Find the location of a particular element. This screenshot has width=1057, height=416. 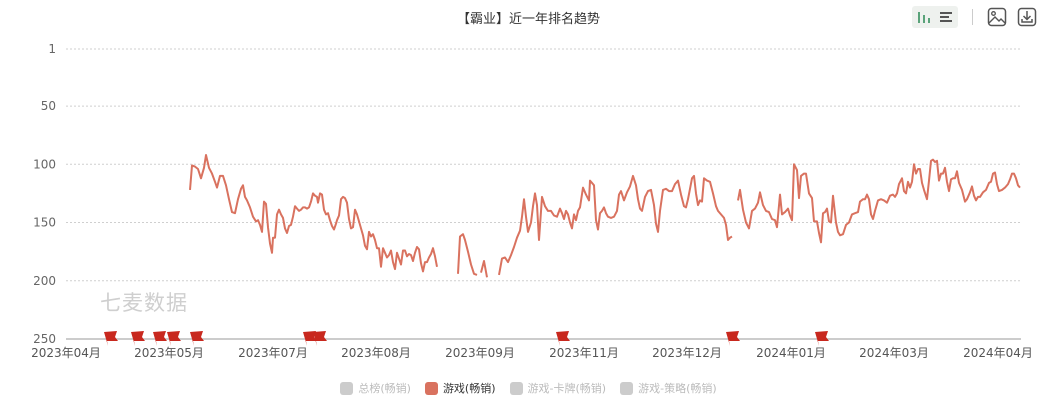

x-axis-tick-label: 2023年12月 is located at coordinates (687, 353).